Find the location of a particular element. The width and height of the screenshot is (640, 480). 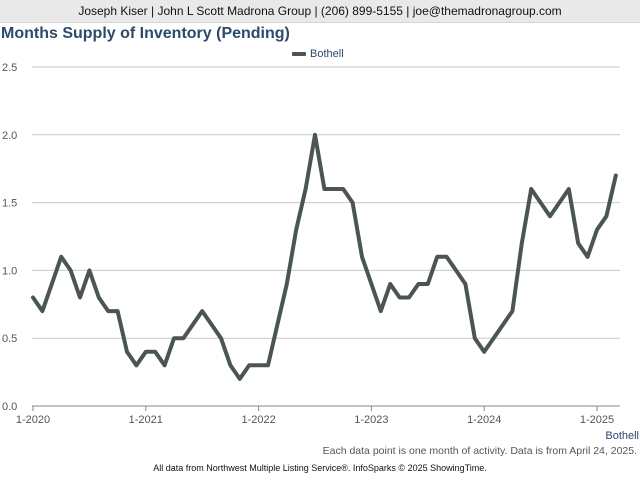

x-tick-label: 1-2023 is located at coordinates (371, 420).